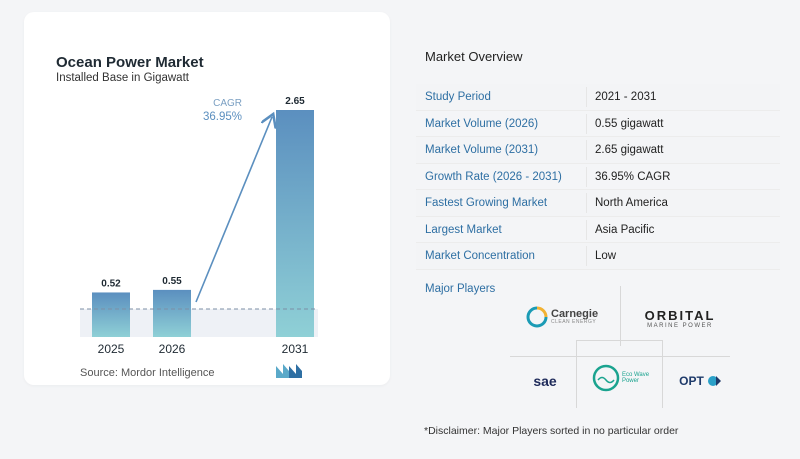 This screenshot has width=800, height=459. Describe the element at coordinates (691, 381) in the screenshot. I see `opt-name: OPT` at that location.